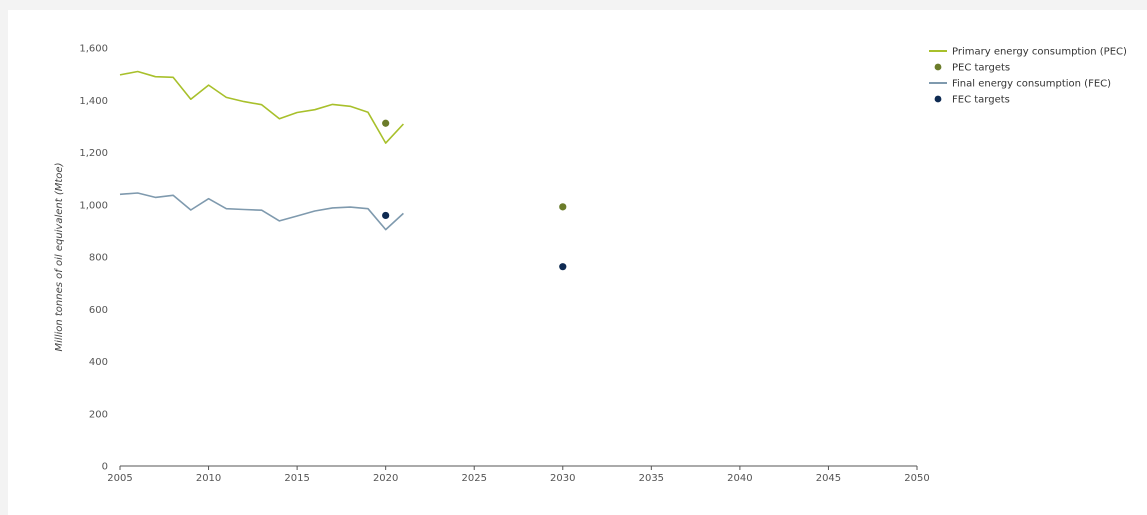 Image resolution: width=1147 pixels, height=515 pixels. I want to click on x-tick-label: 2010, so click(208, 478).